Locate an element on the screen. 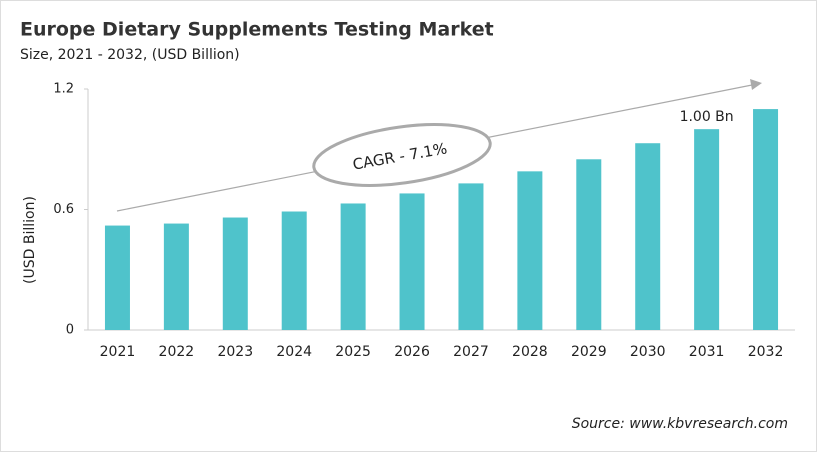 The image size is (817, 452). source: Source: www.kbvresearch.com is located at coordinates (680, 424).